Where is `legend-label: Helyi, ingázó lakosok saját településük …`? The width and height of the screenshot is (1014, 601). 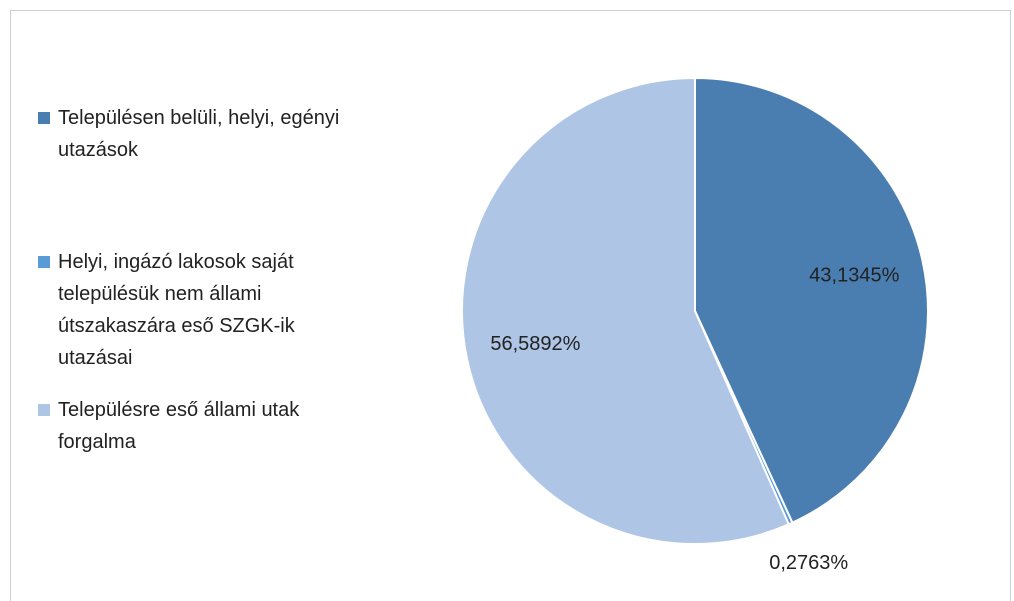
legend-label: Helyi, ingázó lakosok saját településük … is located at coordinates (176, 310).